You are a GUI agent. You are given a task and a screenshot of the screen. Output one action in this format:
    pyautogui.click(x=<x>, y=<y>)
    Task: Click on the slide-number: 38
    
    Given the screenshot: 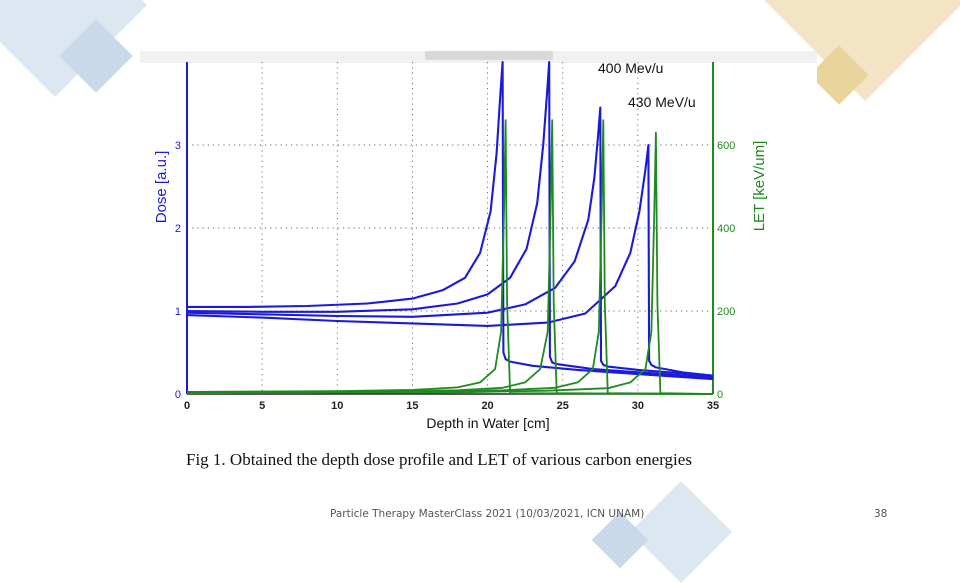 What is the action you would take?
    pyautogui.click(x=881, y=514)
    